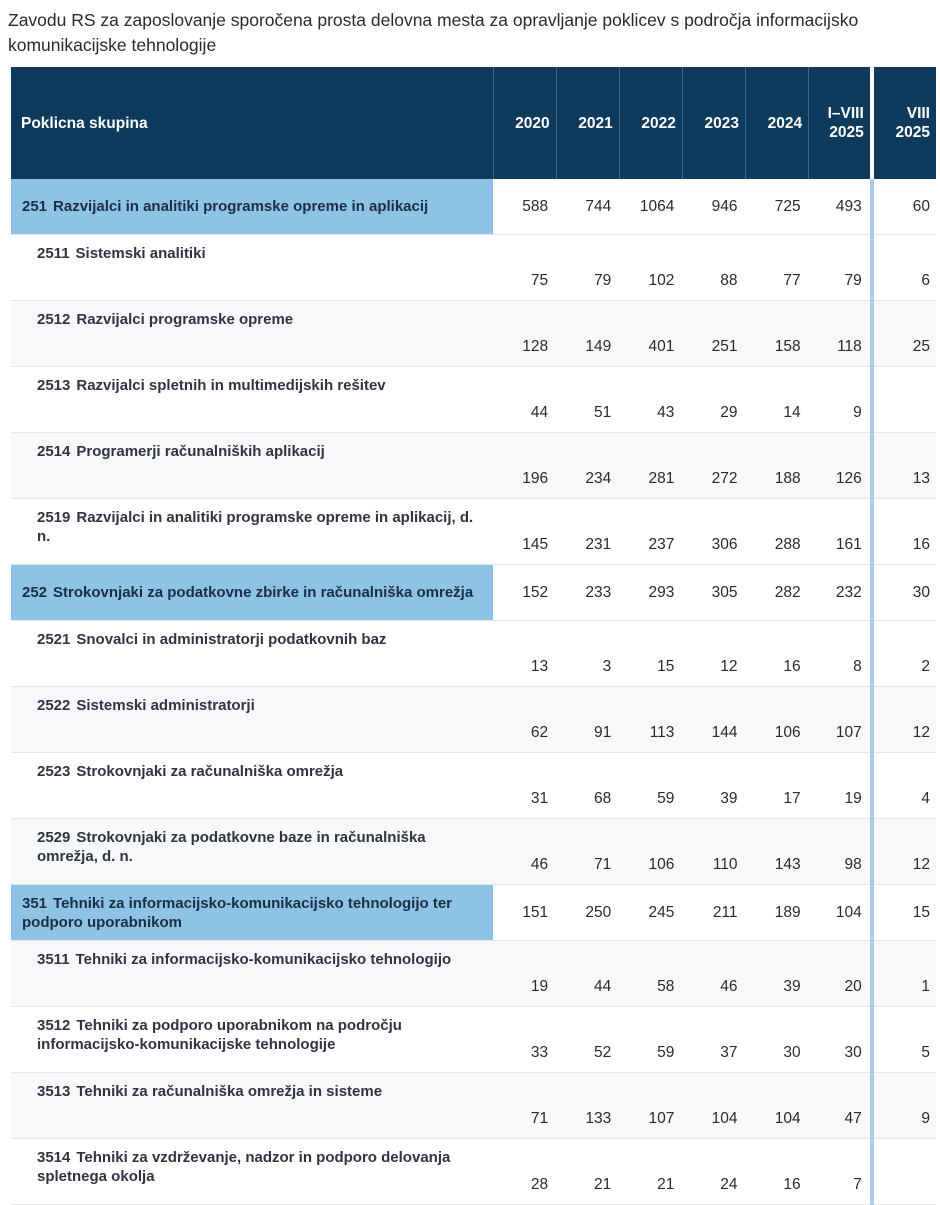 This screenshot has height=1205, width=940. What do you see at coordinates (53, 253) in the screenshot?
I see `occupation-code: 2511` at bounding box center [53, 253].